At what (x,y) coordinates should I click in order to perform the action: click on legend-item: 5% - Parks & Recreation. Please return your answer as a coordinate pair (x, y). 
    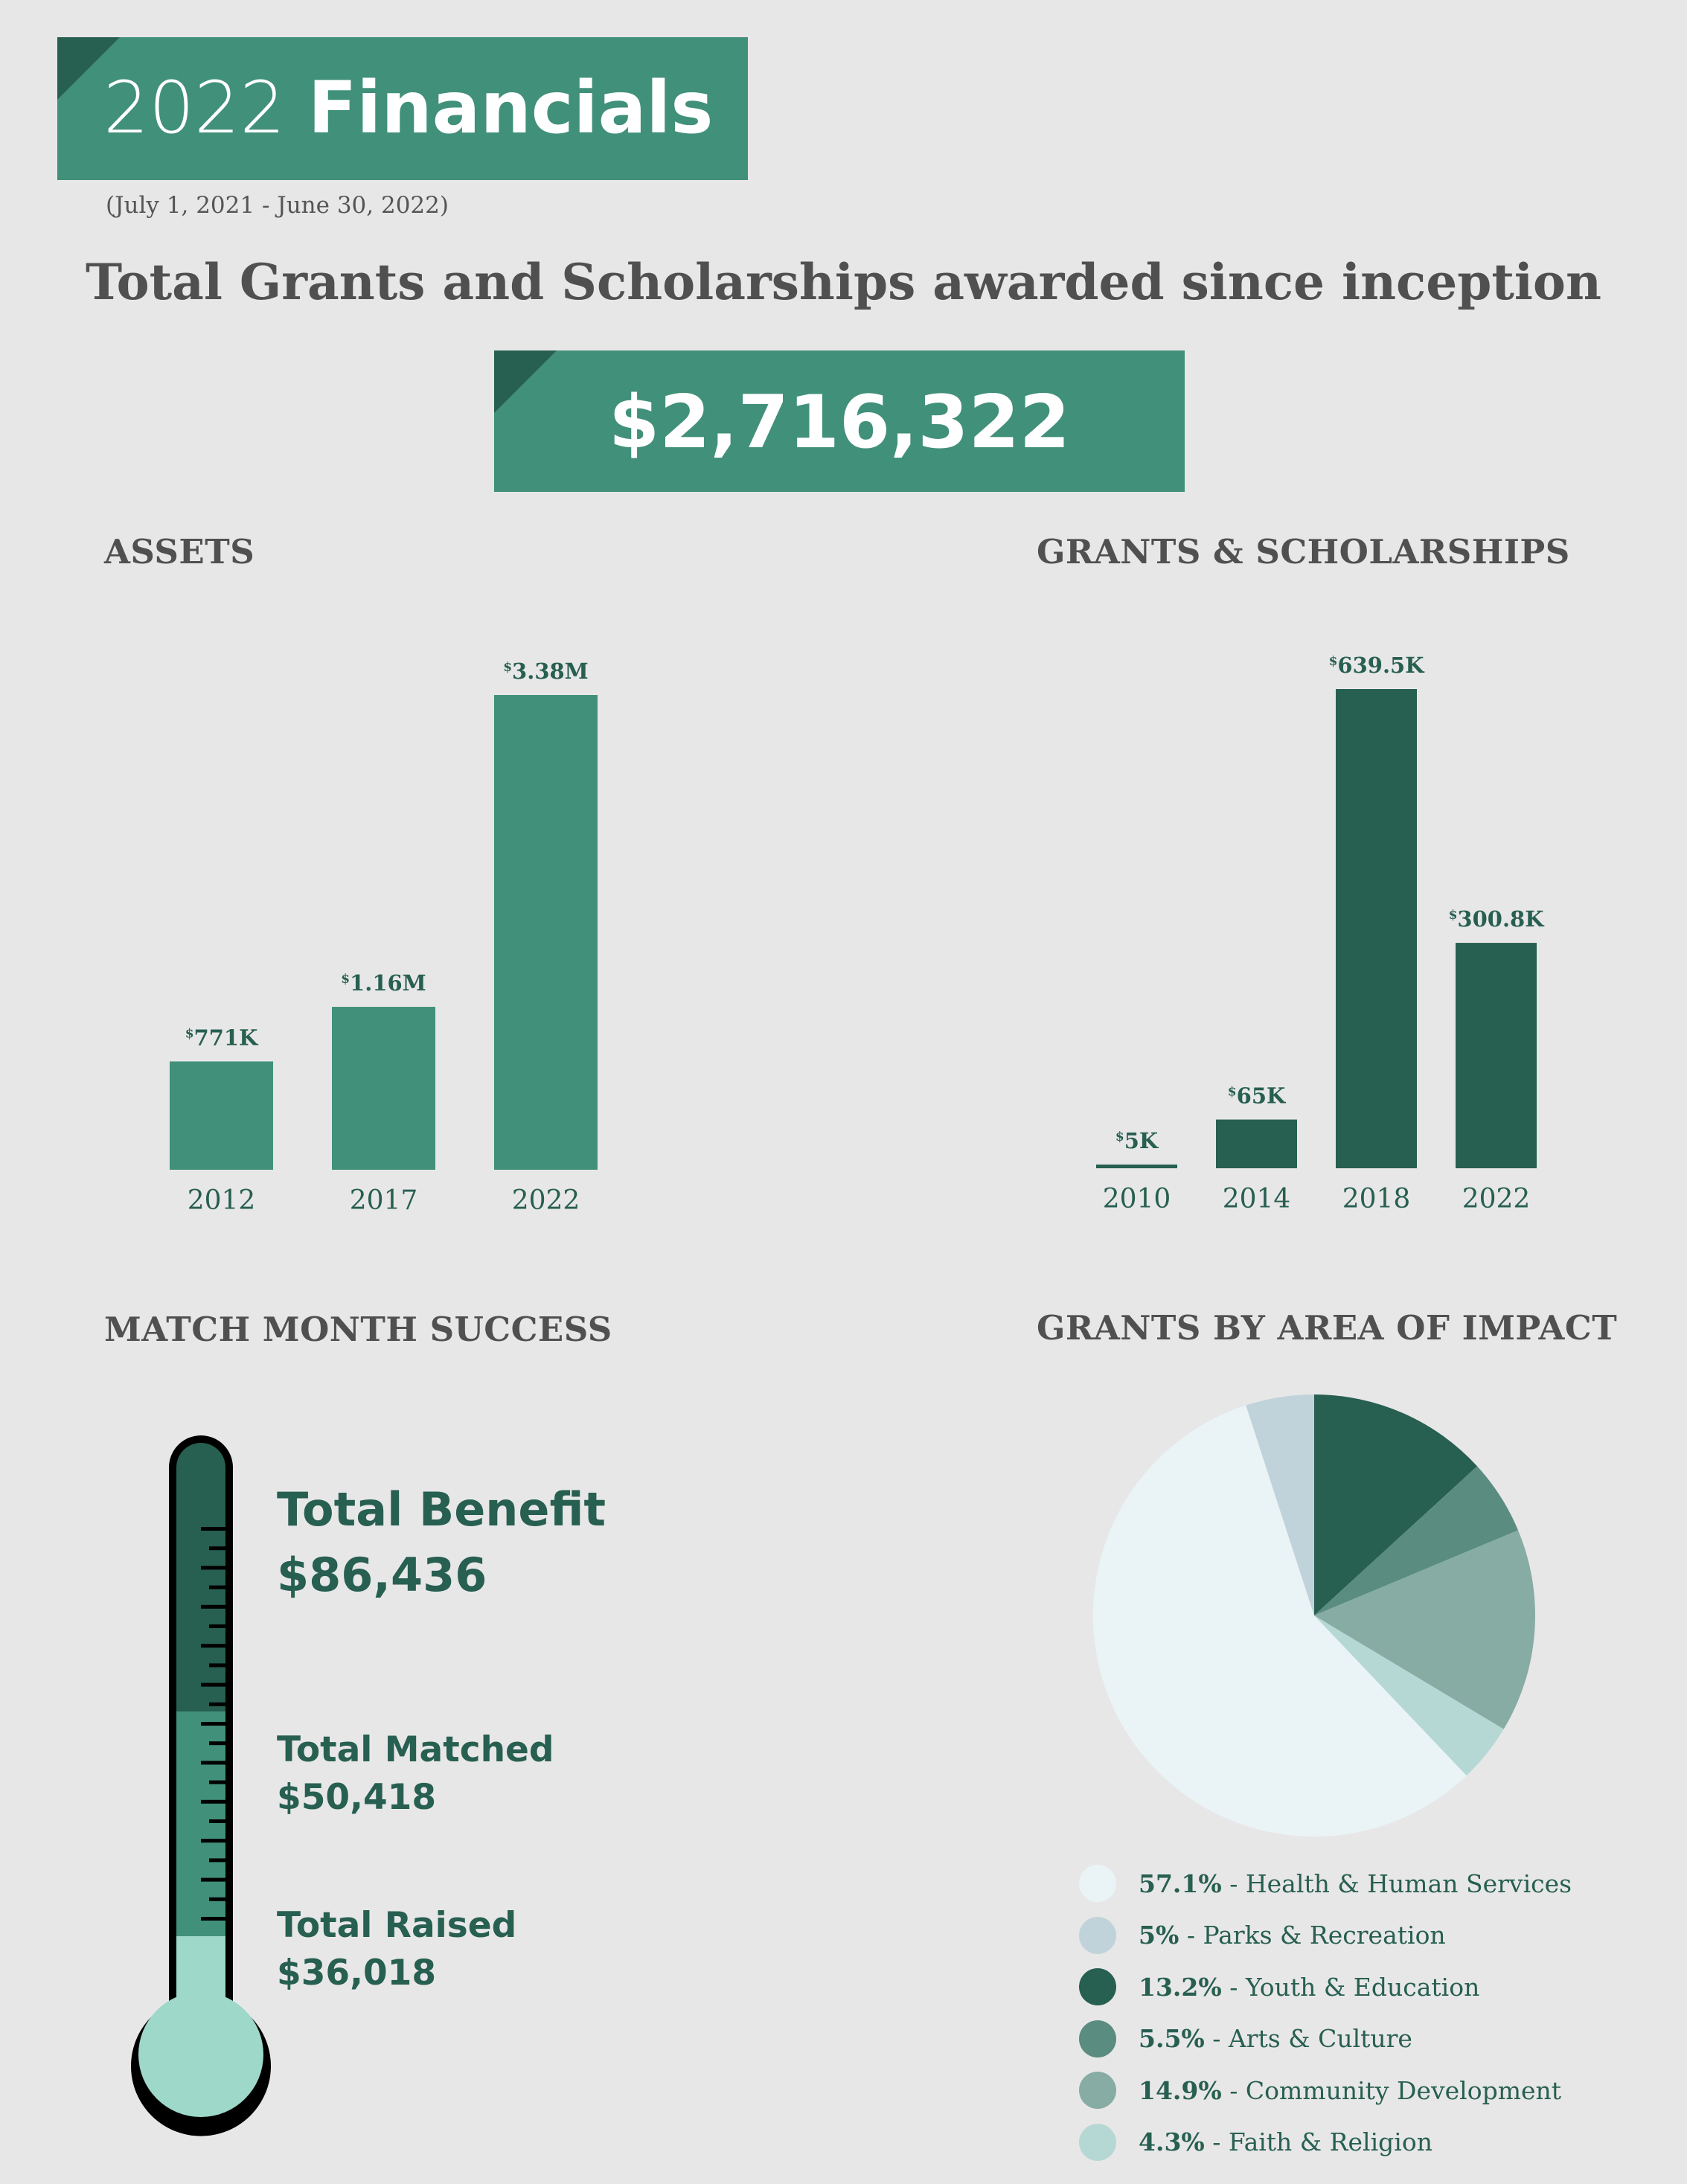
    Looking at the image, I should click on (1263, 1935).